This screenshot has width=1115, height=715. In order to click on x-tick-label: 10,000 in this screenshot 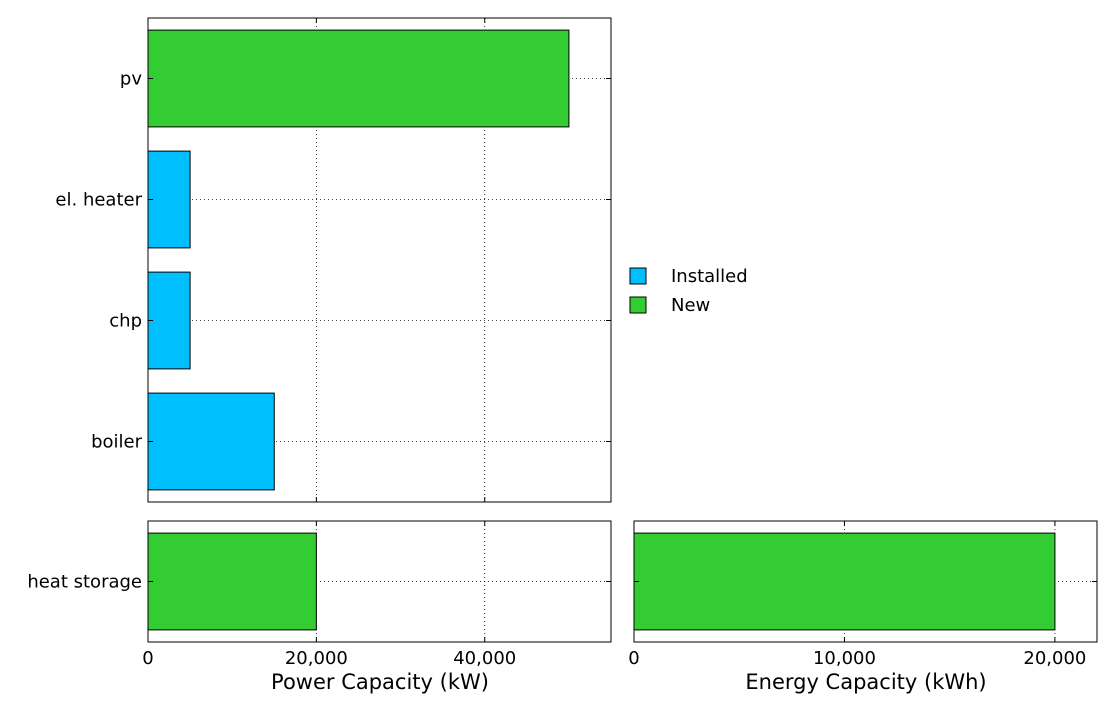, I will do `click(844, 658)`.